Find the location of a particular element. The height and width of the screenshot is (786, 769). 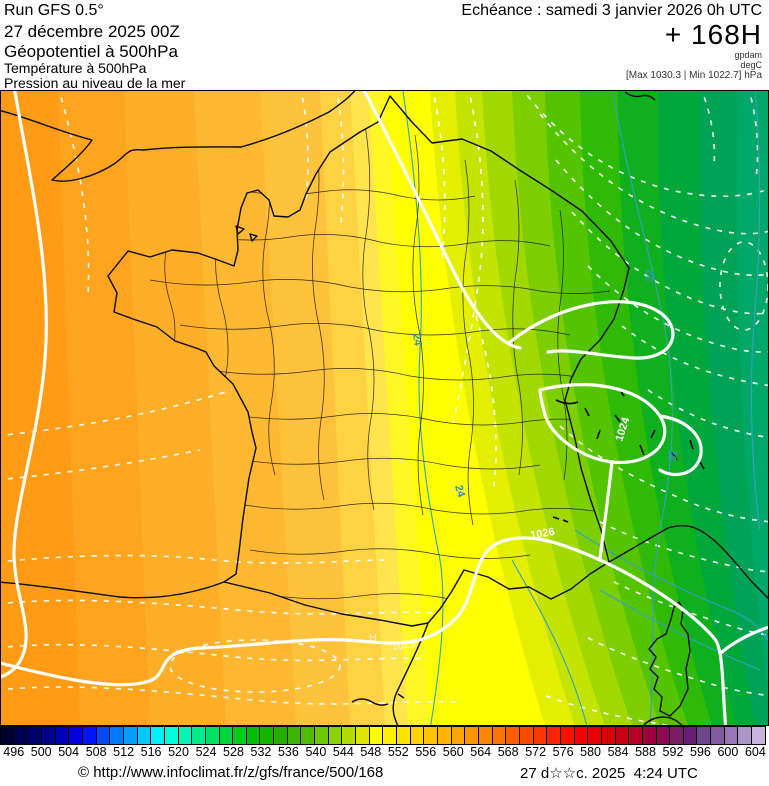

colorbar-label: 520 is located at coordinates (178, 752).